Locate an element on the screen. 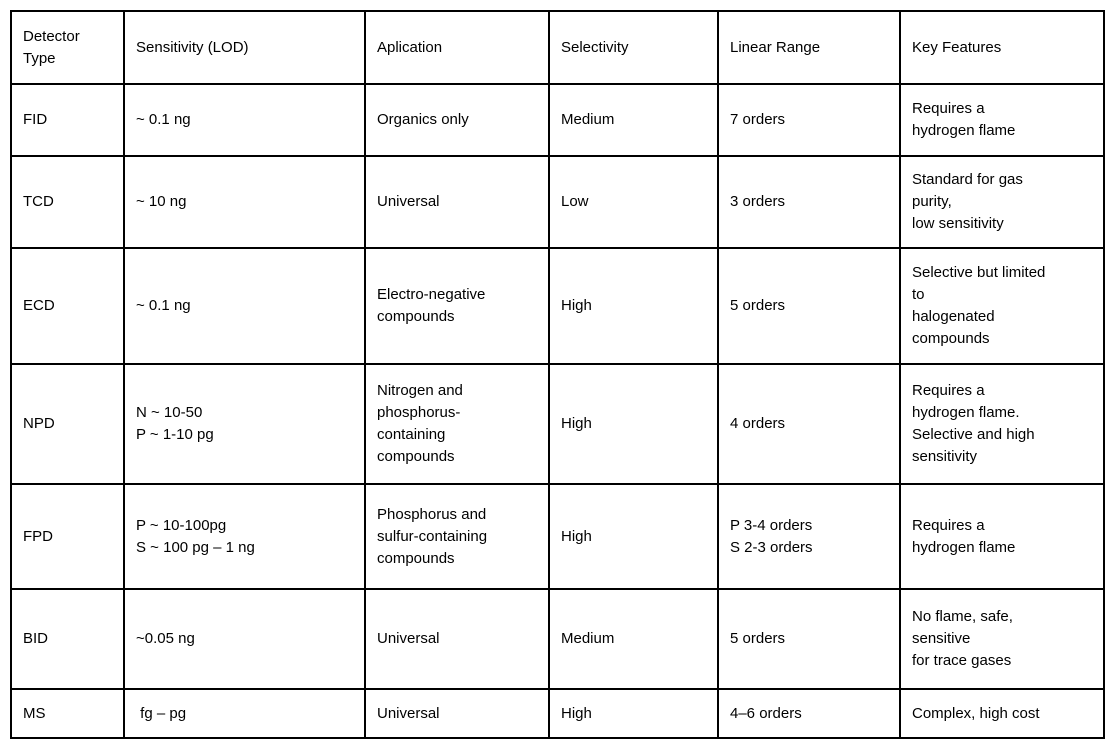 The height and width of the screenshot is (747, 1112). cell-sensitivity: P ~ 10-100pg S ~ 100 pg – 1 ng is located at coordinates (244, 536).